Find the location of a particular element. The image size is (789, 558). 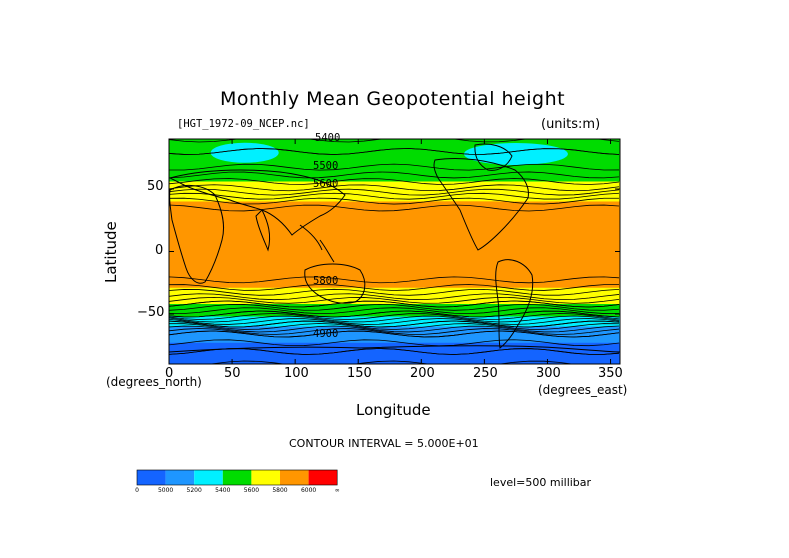

coastline-greenland is located at coordinates (493, 157).